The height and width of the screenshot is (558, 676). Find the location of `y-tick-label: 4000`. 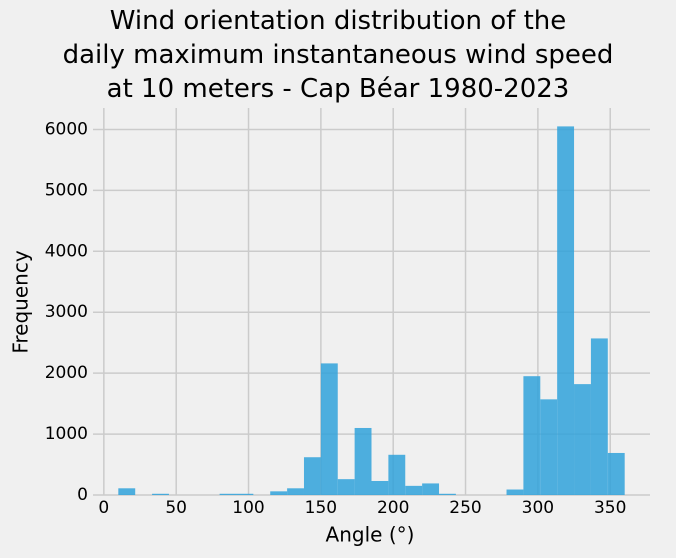

y-tick-label: 4000 is located at coordinates (66, 251).